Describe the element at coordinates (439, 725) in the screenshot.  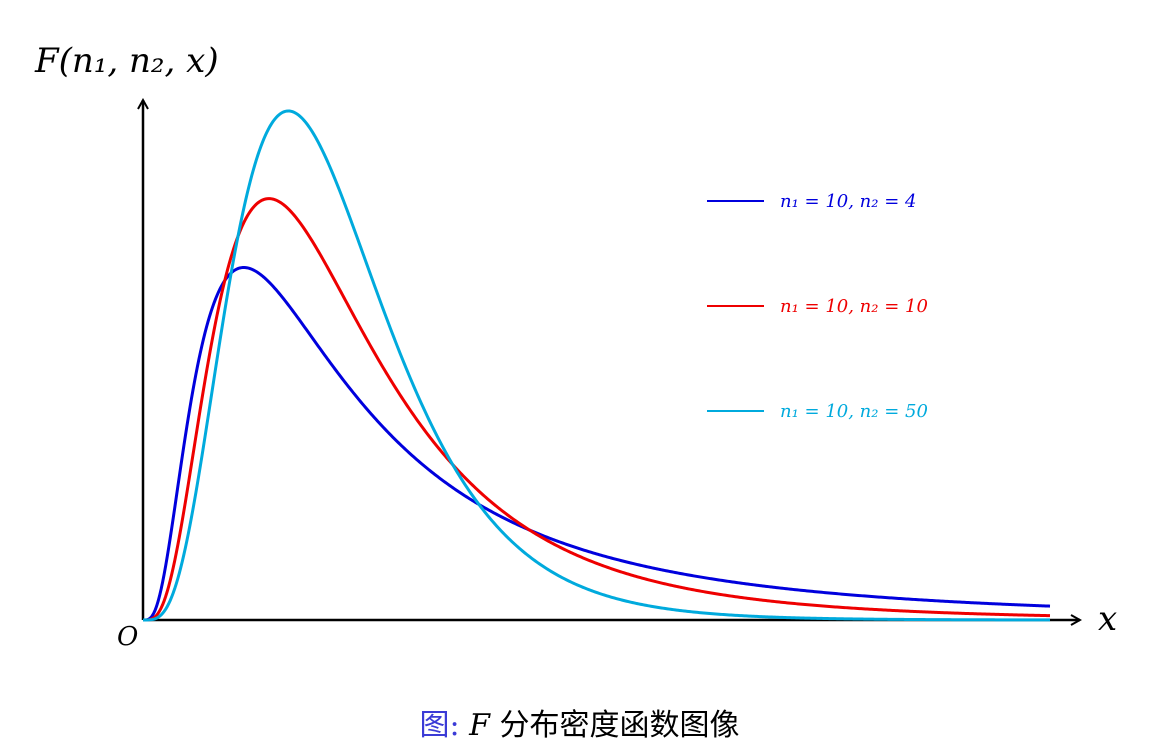
I see `caption-prefix: 图:` at that location.